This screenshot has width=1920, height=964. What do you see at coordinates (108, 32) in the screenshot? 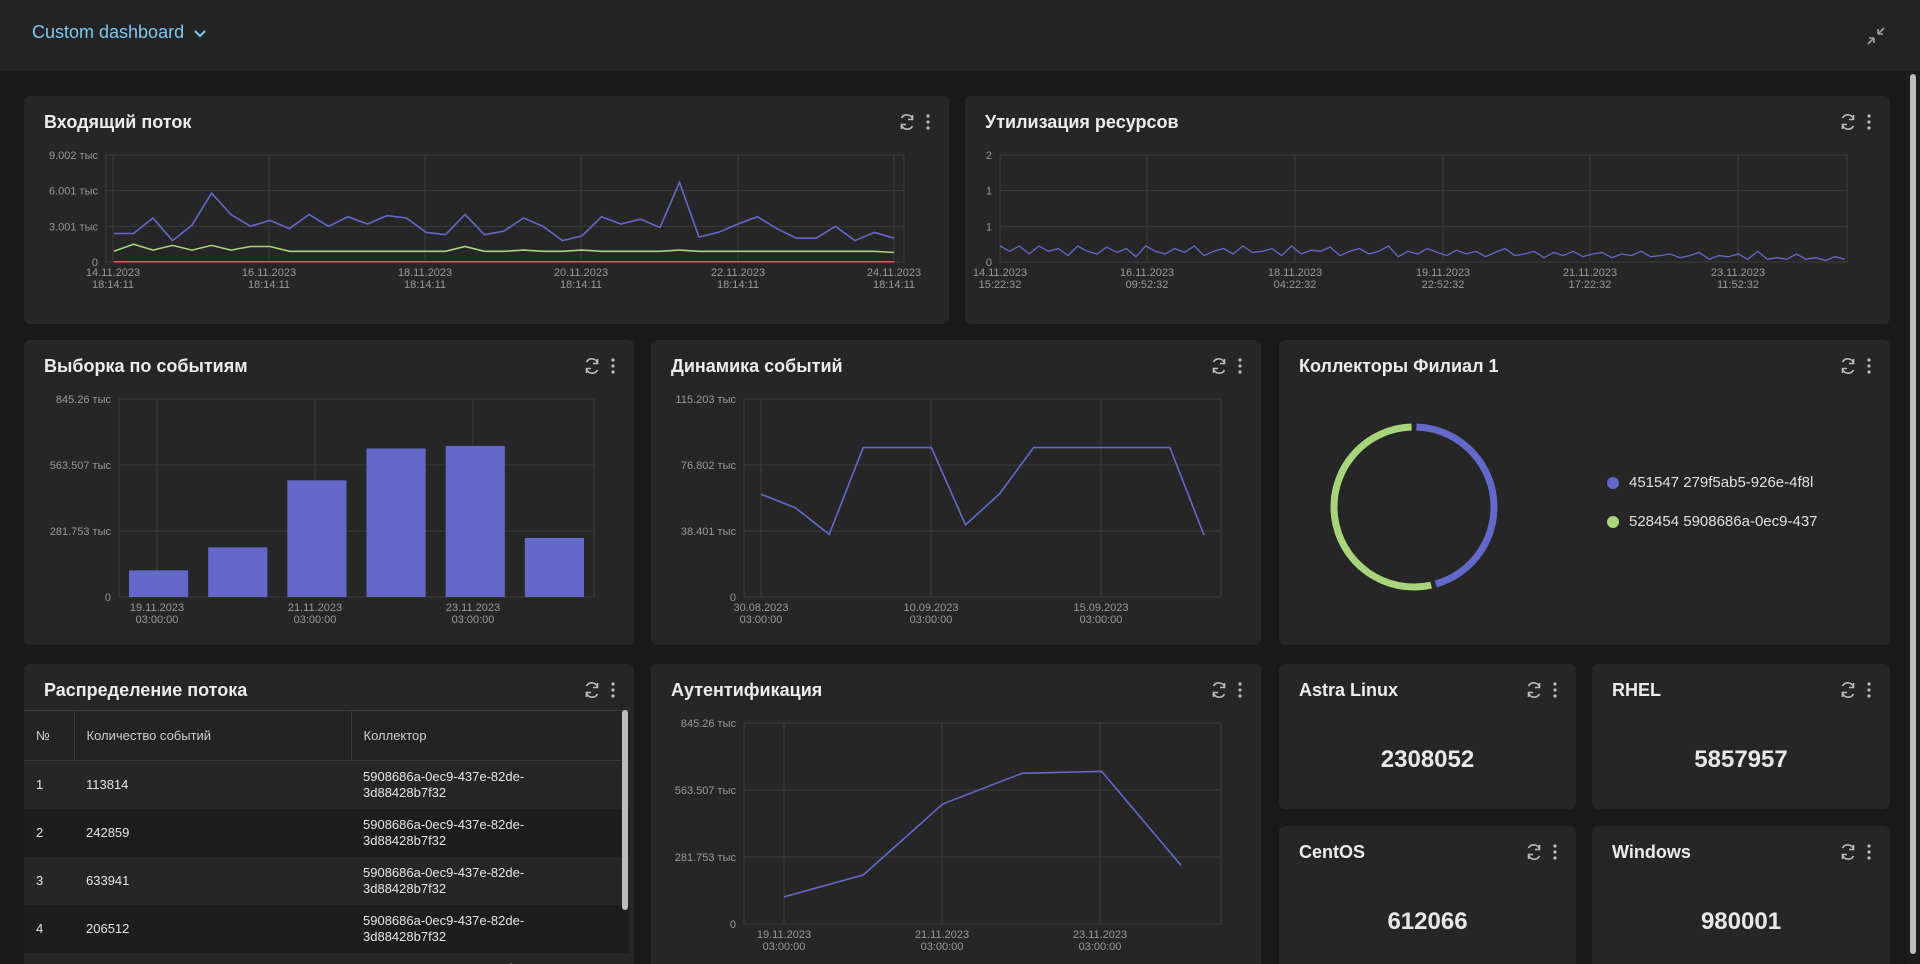
I see `dashboard-title: Custom dashboard` at bounding box center [108, 32].